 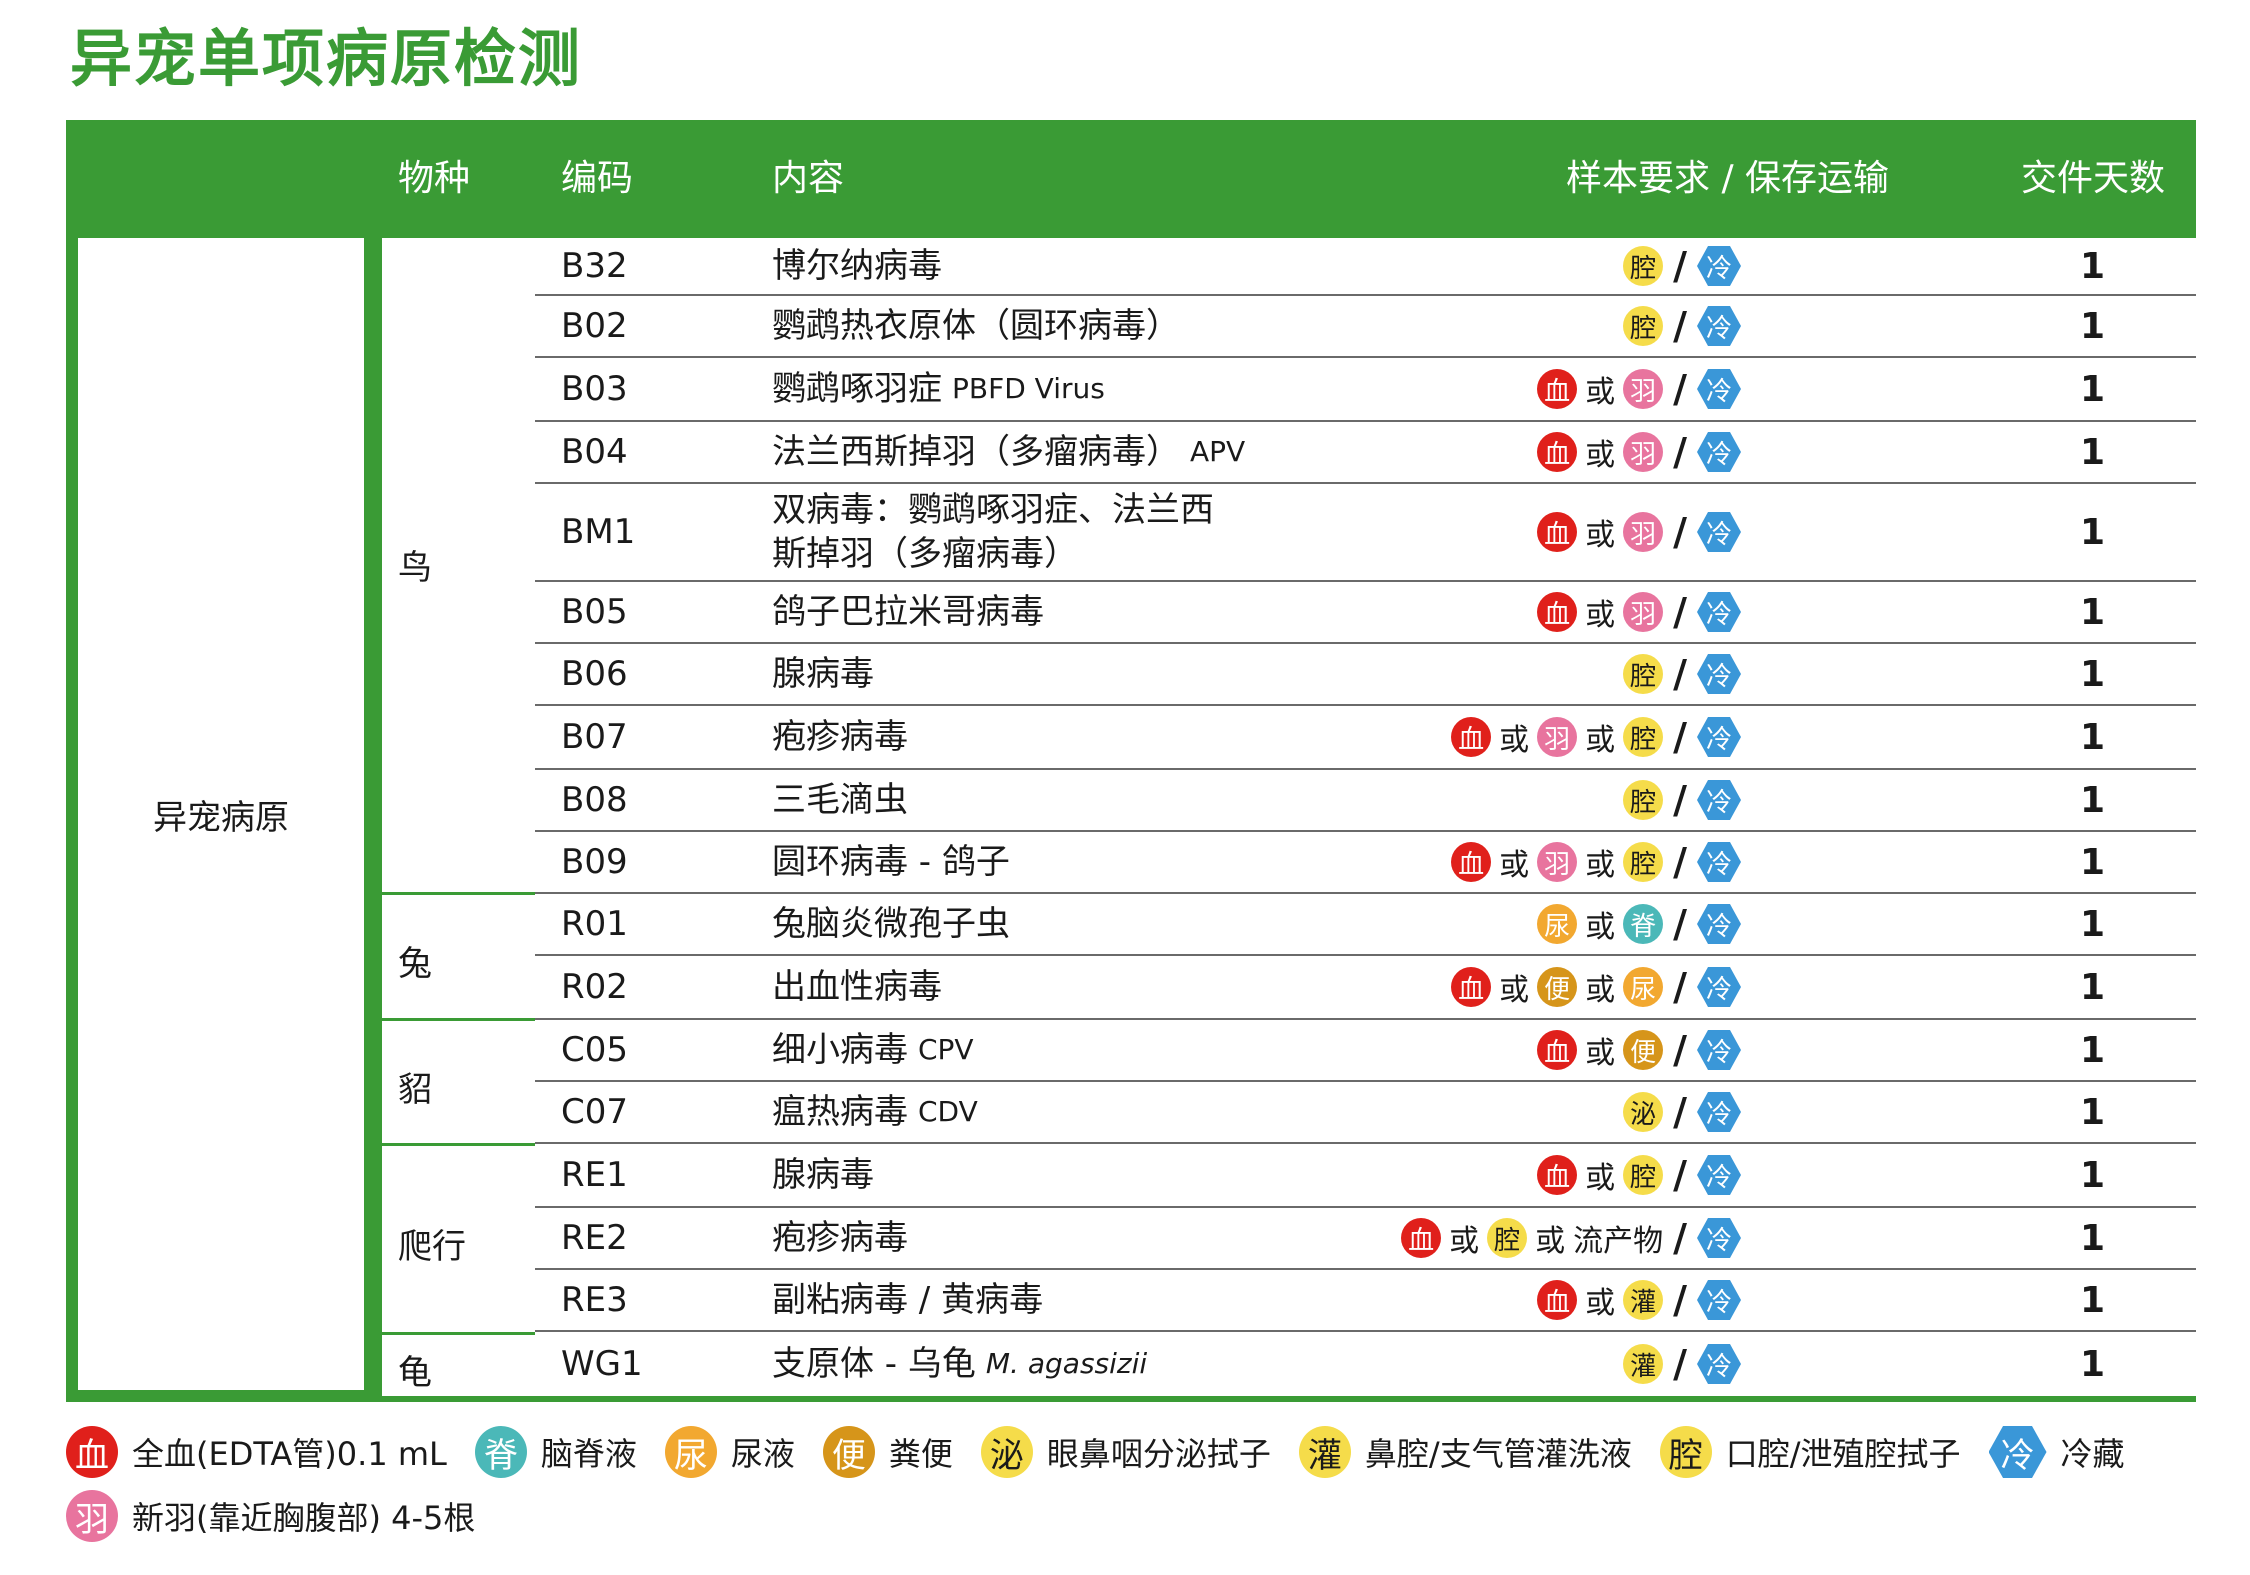 I want to click on row-sample-requirement: 腔 / 冷, so click(x=1682, y=326).